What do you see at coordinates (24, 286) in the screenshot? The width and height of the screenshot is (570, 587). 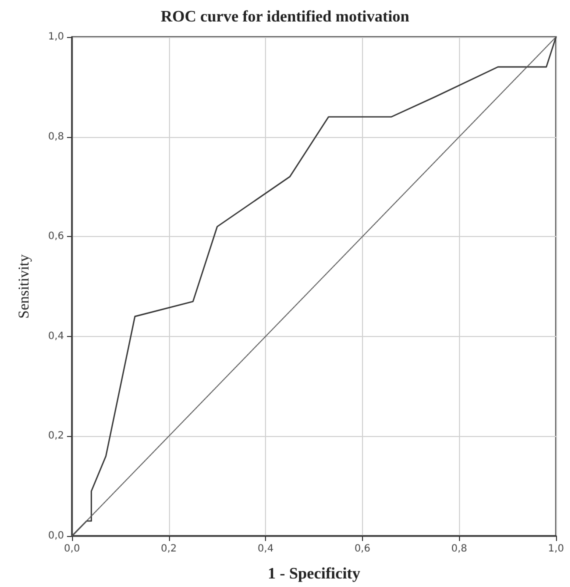 I see `y-axis-title: Sensitivity` at bounding box center [24, 286].